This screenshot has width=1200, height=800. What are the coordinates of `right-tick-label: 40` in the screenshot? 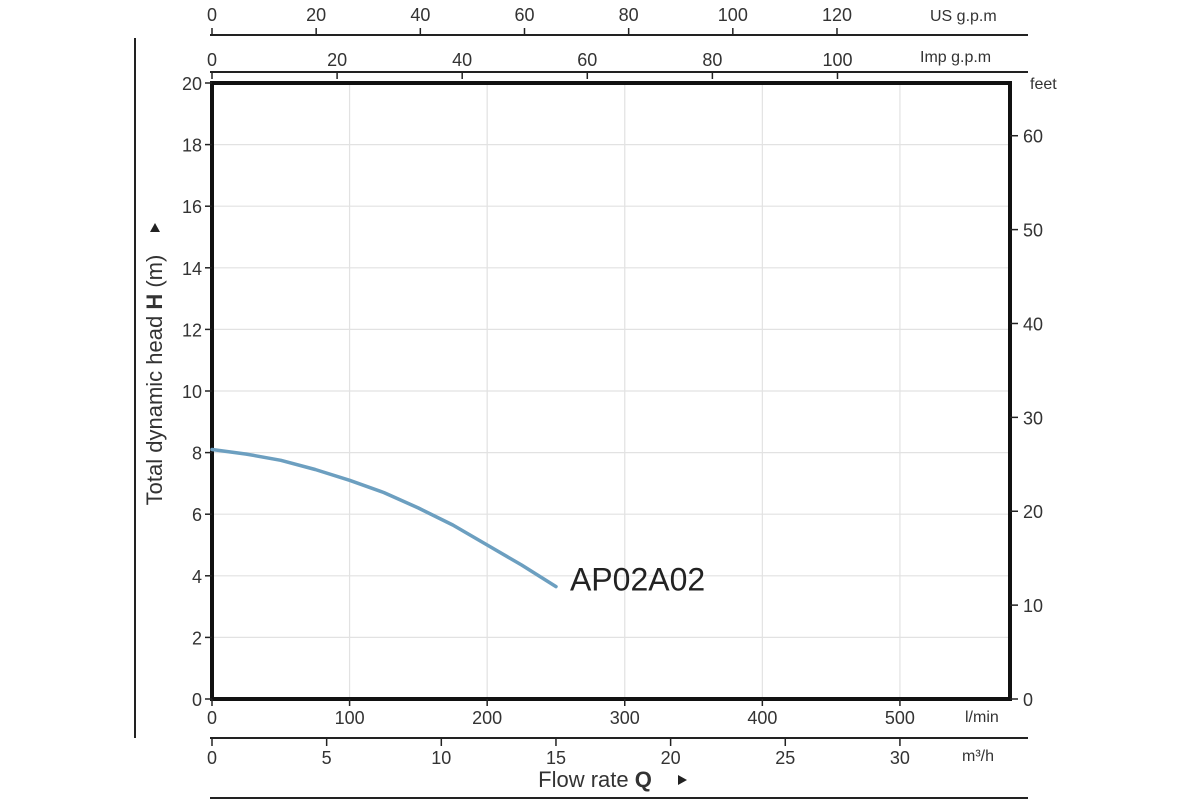 It's located at (1033, 324).